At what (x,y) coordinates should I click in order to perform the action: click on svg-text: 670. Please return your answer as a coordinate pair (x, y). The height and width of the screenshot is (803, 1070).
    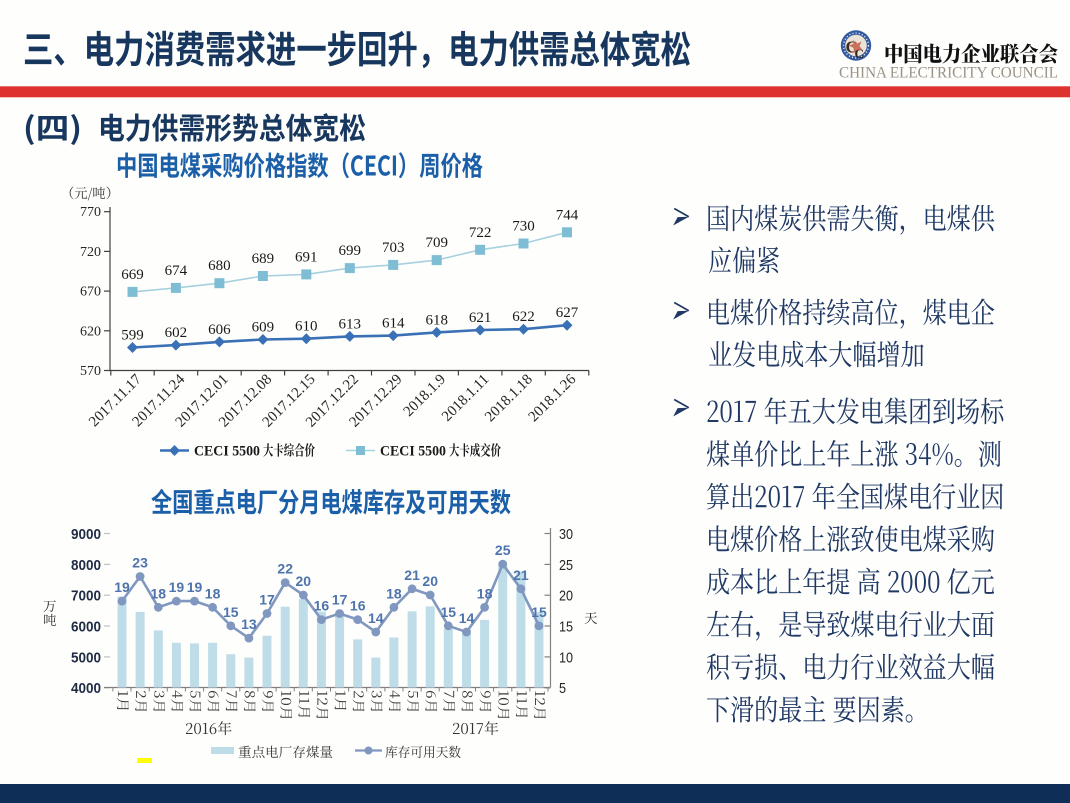
    Looking at the image, I should click on (90, 292).